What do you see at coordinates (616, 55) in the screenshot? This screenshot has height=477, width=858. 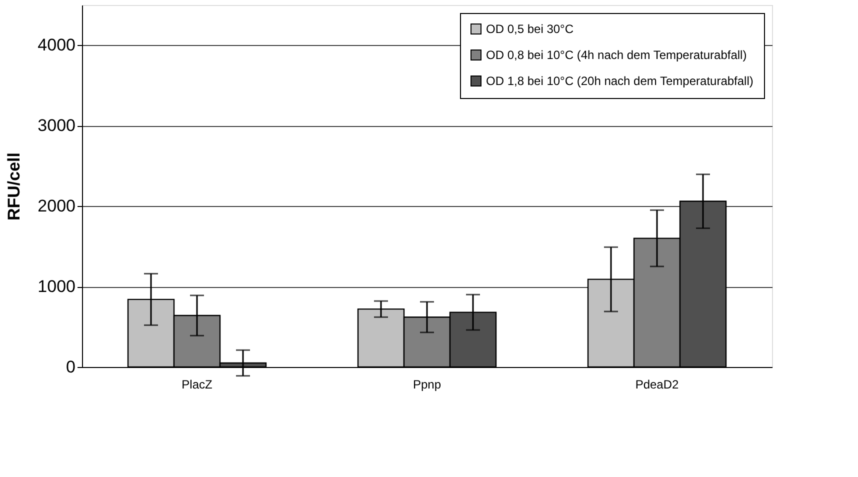 I see `legend-label: OD 0,8 bei 10°C (4h nach dem Temperaturabfall)` at bounding box center [616, 55].